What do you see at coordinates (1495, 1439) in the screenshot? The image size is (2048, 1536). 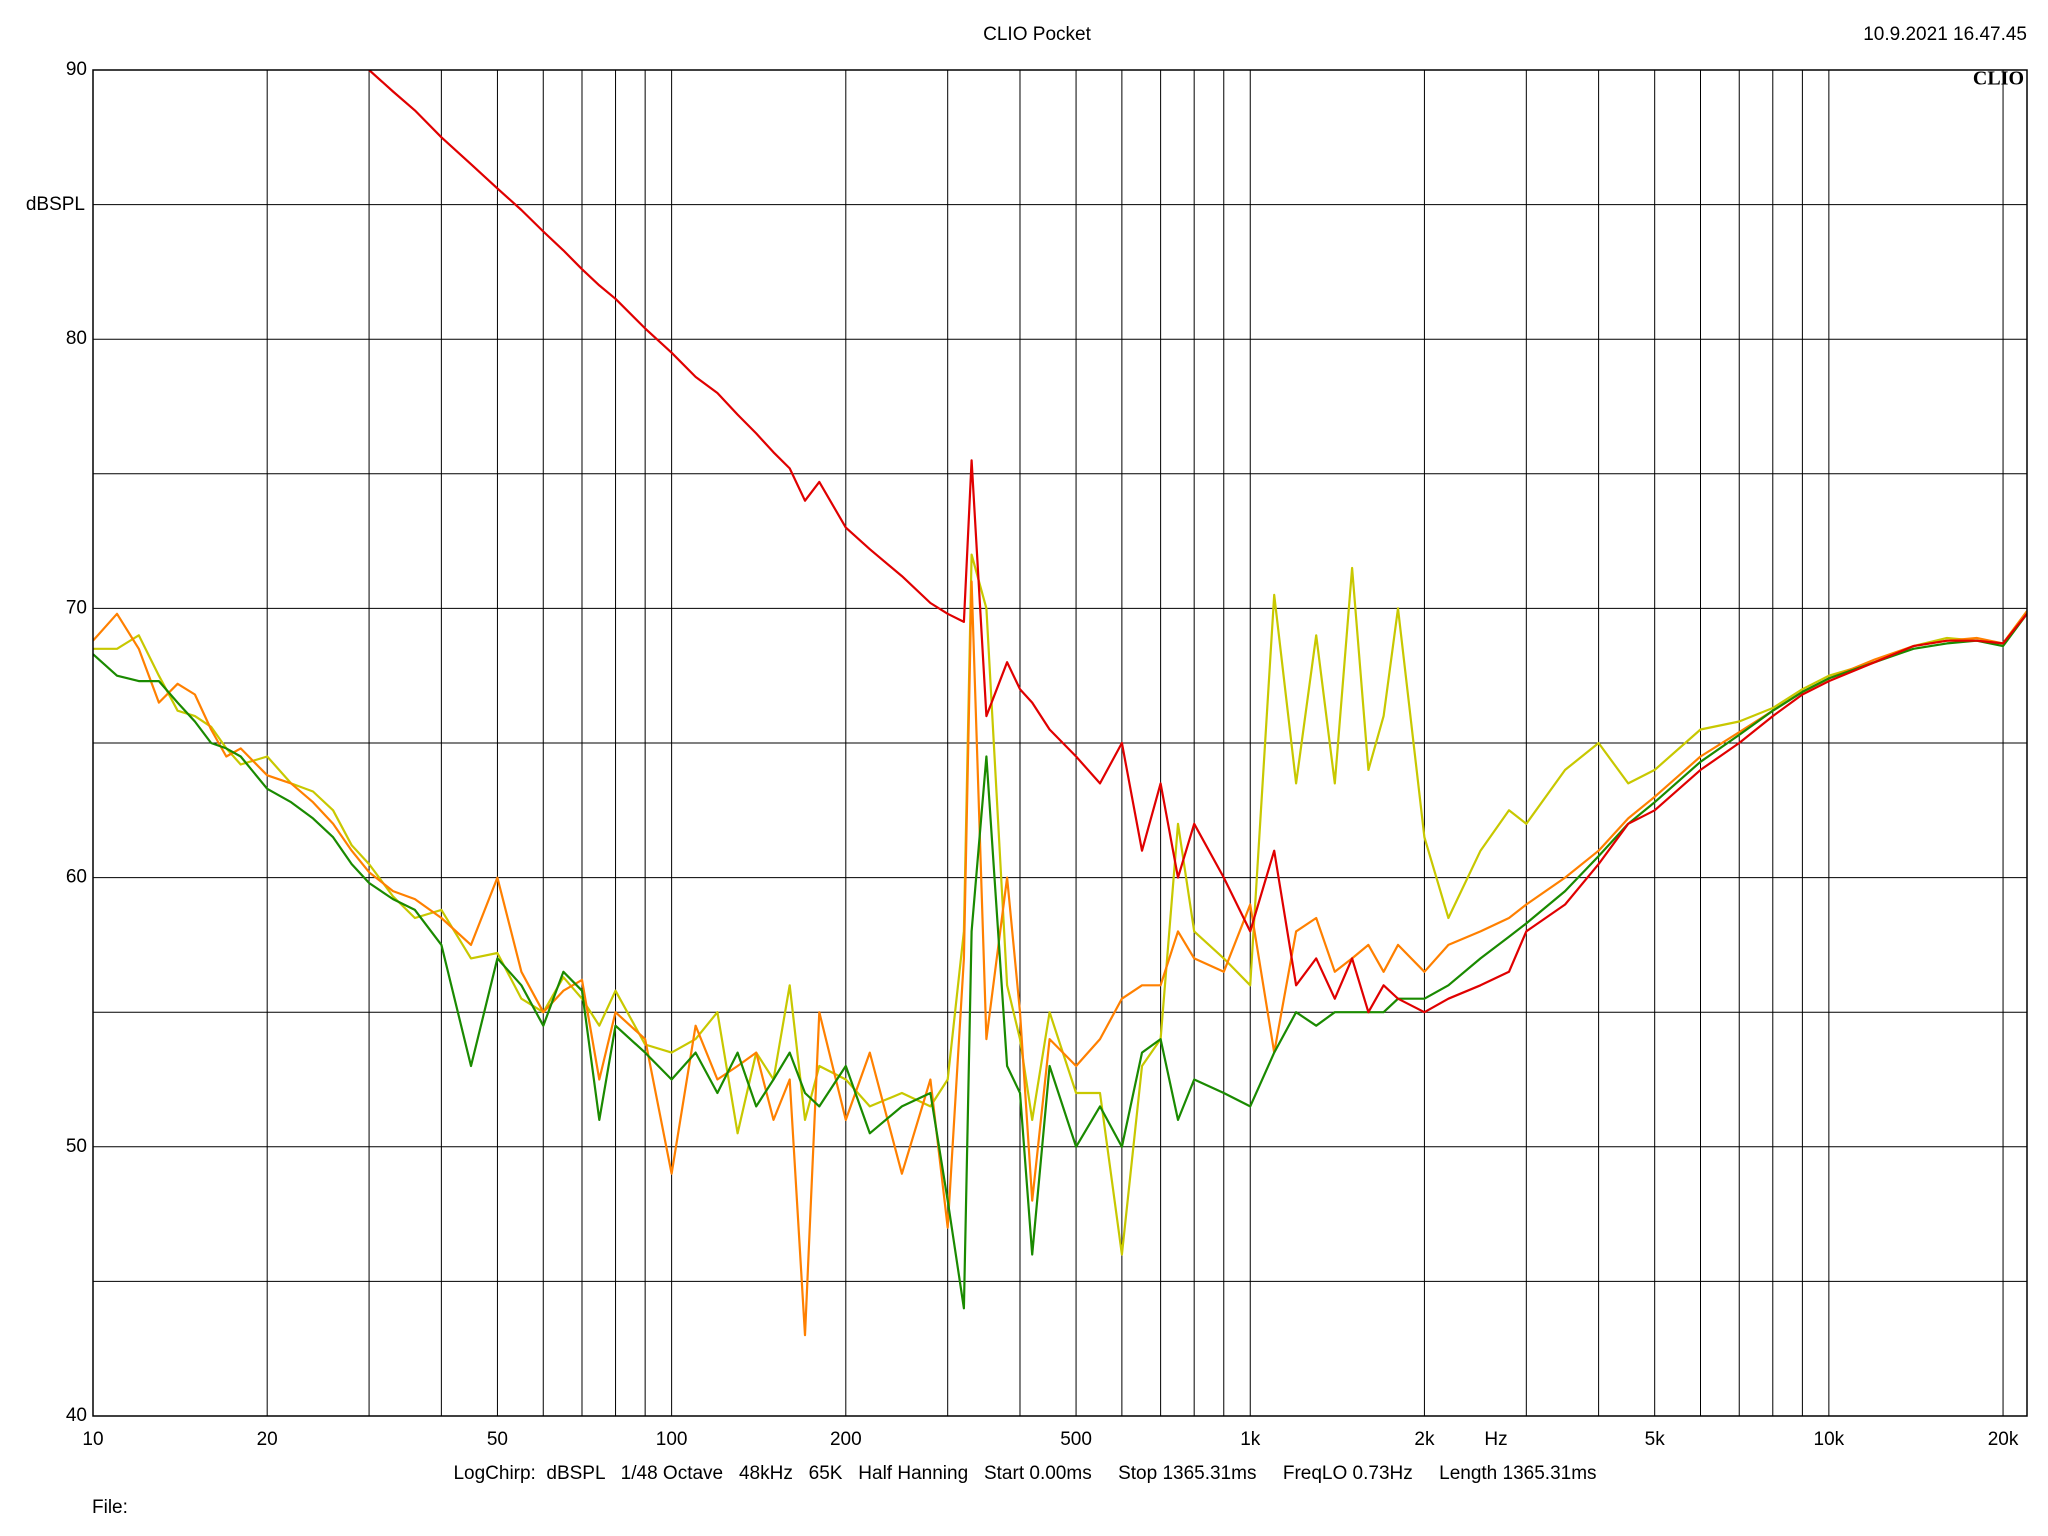 I see `x-axis-label: Hz` at bounding box center [1495, 1439].